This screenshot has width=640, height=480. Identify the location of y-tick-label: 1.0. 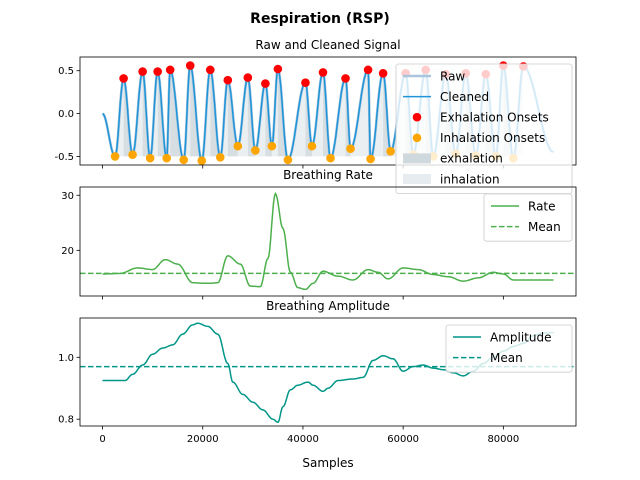
(66, 358).